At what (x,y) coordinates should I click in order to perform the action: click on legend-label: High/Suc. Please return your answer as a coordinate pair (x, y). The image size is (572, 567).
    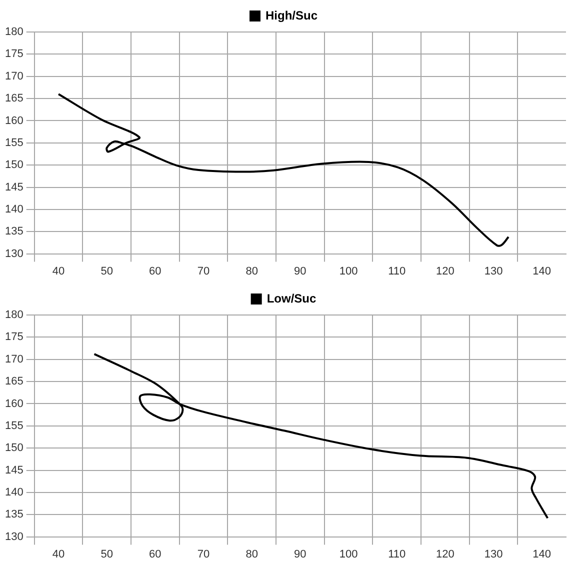
    Looking at the image, I should click on (292, 15).